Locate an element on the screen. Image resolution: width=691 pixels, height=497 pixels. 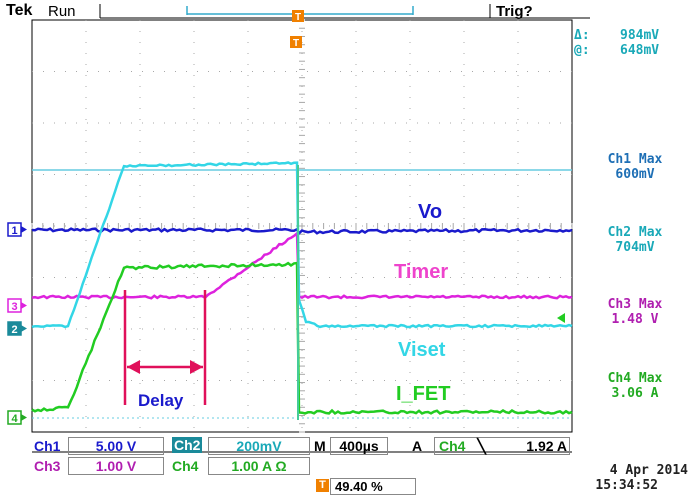
trigger-settings: Ch4 ╲ 1.92 A is located at coordinates (502, 446).